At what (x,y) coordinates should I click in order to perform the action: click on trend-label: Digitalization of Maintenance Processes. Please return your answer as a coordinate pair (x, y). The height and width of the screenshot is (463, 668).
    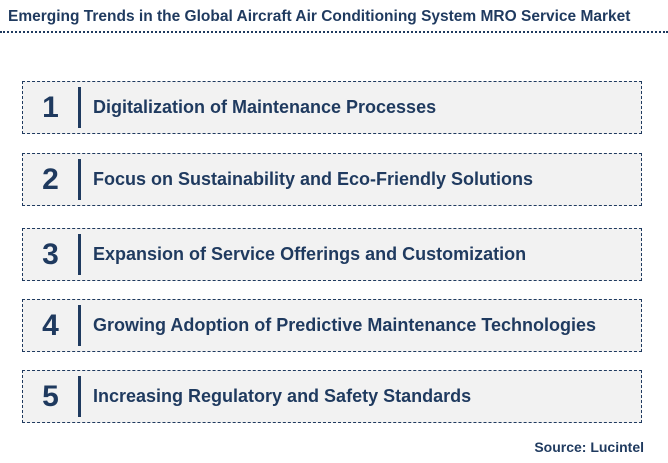
    Looking at the image, I should click on (265, 107).